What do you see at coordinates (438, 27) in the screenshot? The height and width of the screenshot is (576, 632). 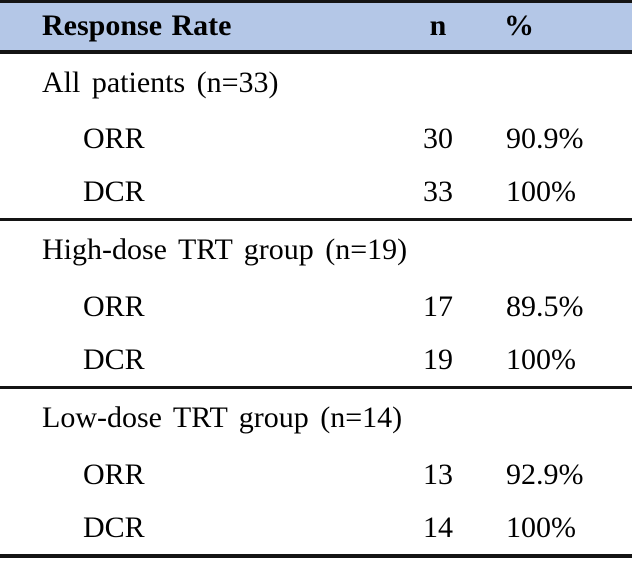 I see `column-header-n: n` at bounding box center [438, 27].